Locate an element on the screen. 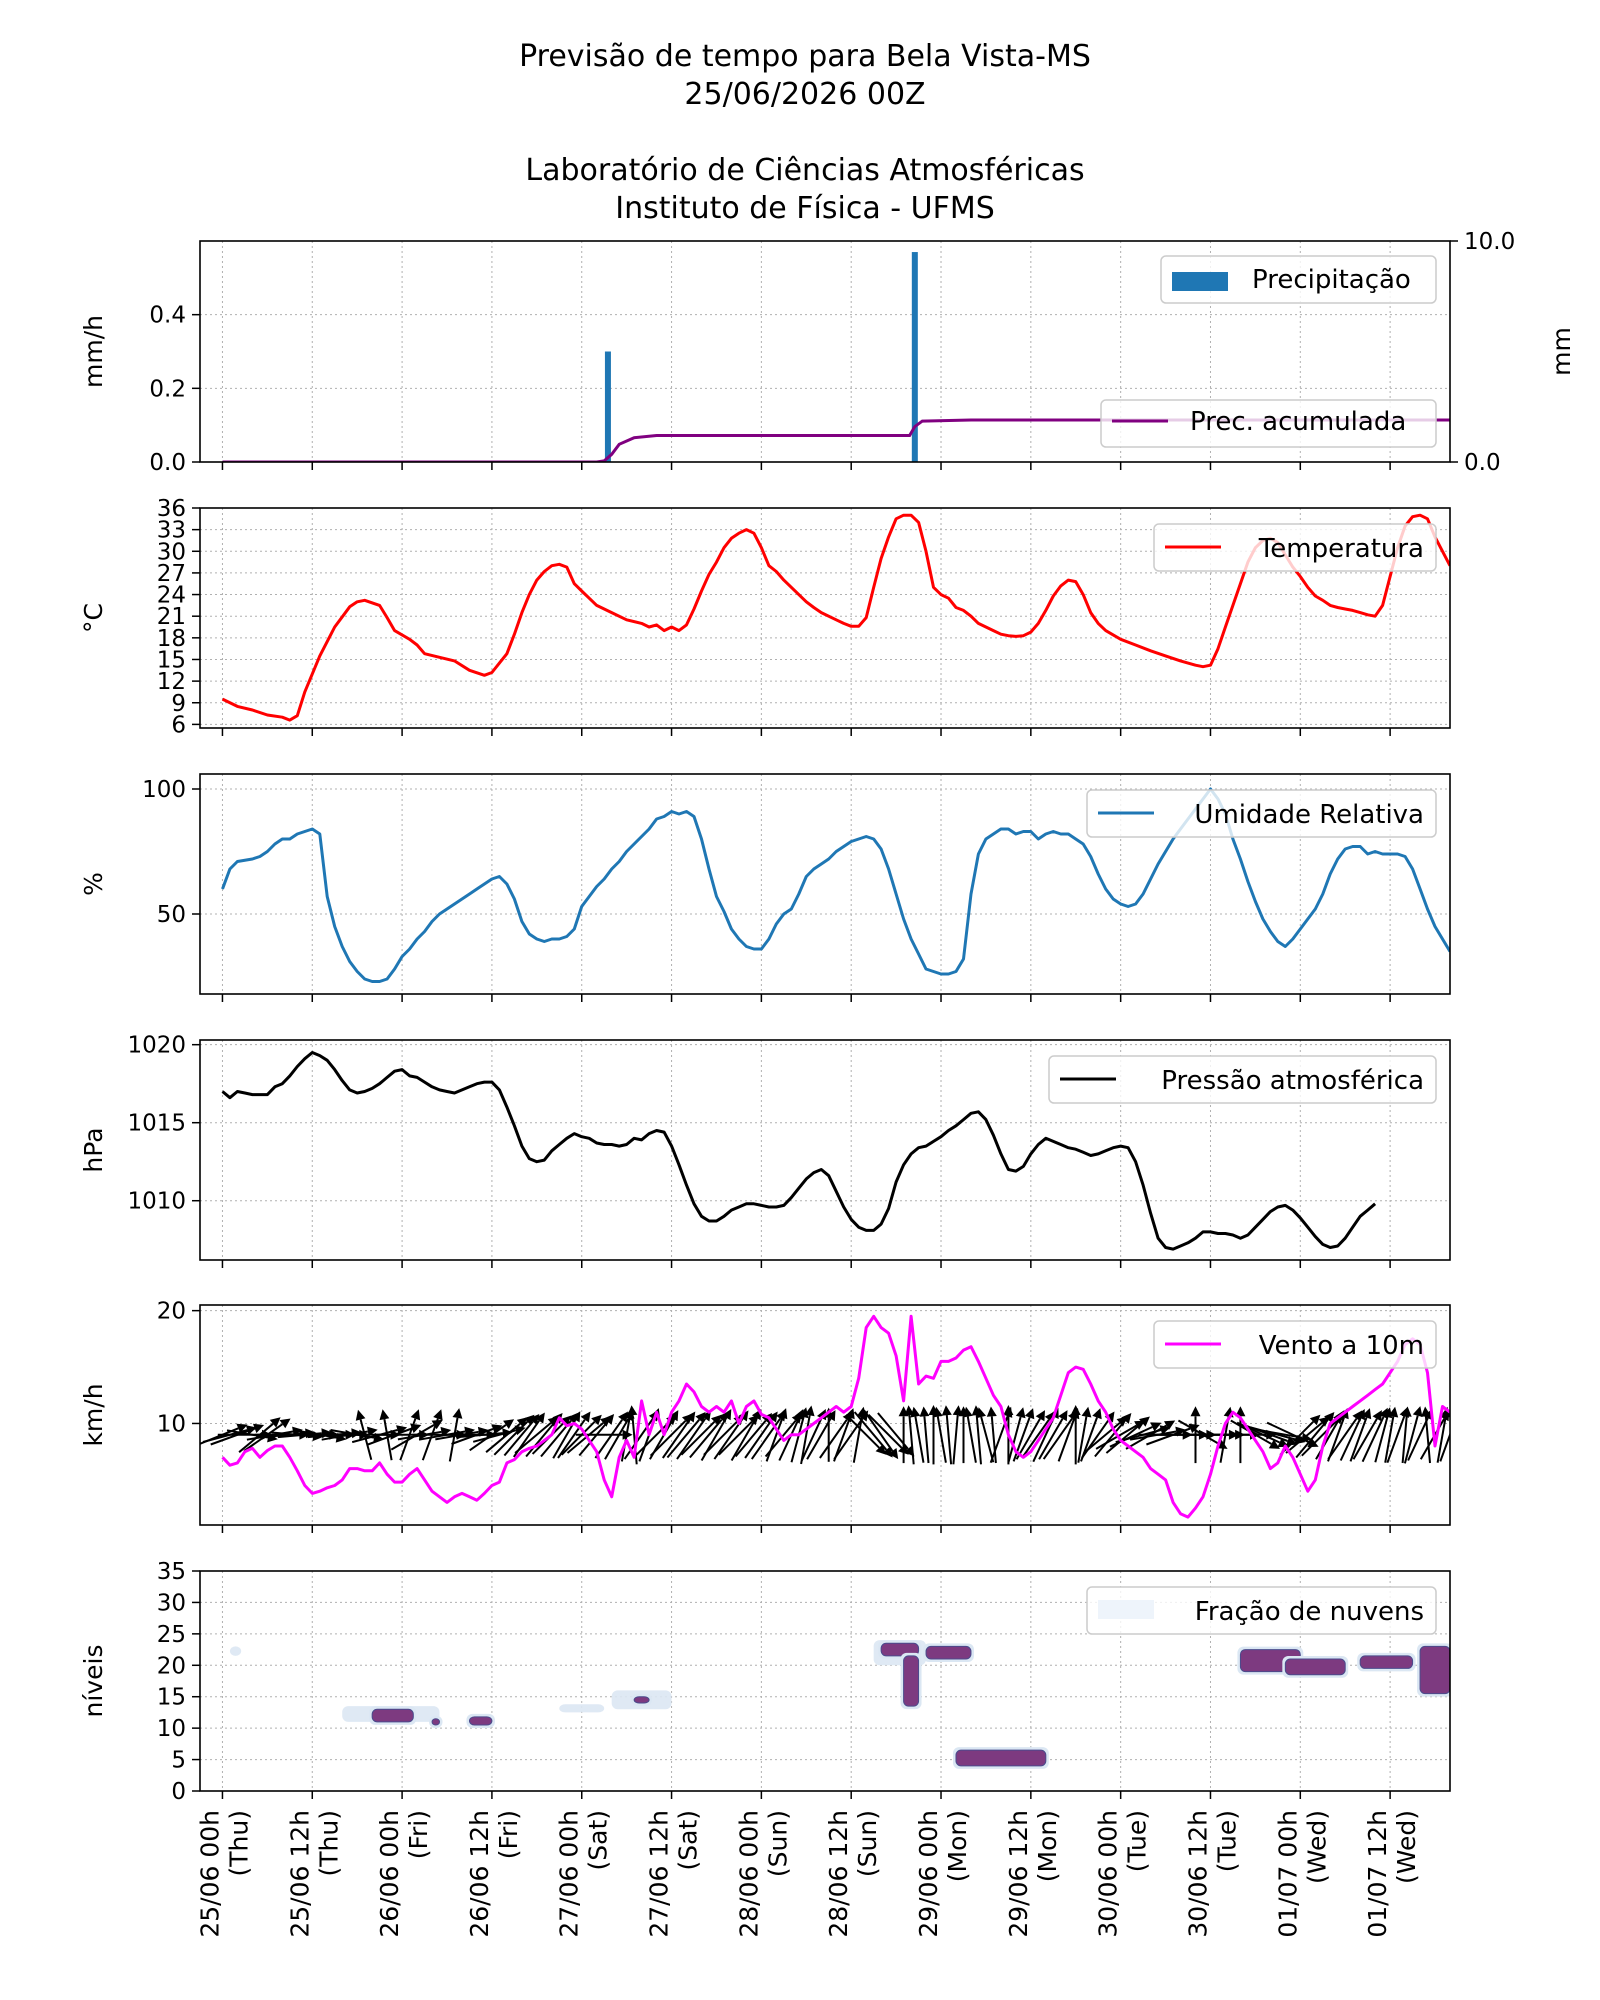 This screenshot has height=2000, width=1600. x-tick-label: 26/06 12h is located at coordinates (479, 1874).